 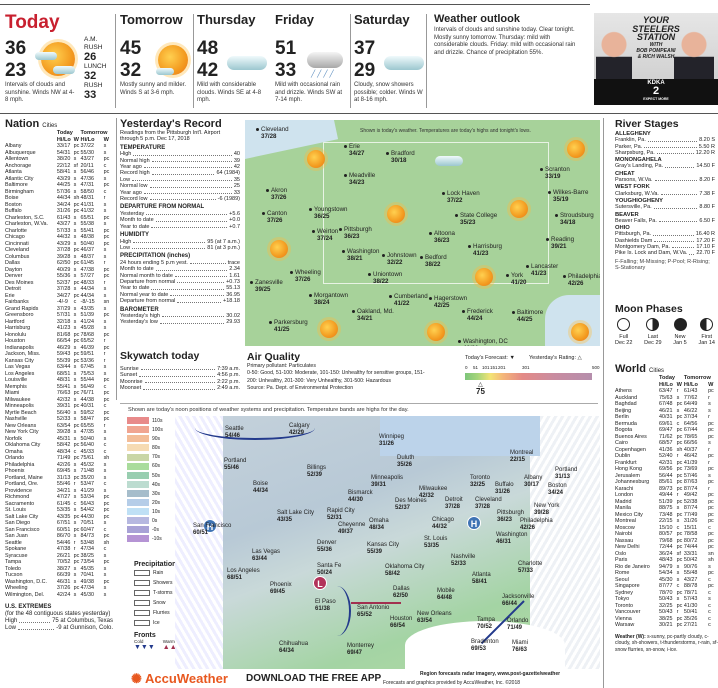 What do you see at coordinates (212, 530) in the screenshot?
I see `map-city: San Francisco 60/51` at bounding box center [212, 530].